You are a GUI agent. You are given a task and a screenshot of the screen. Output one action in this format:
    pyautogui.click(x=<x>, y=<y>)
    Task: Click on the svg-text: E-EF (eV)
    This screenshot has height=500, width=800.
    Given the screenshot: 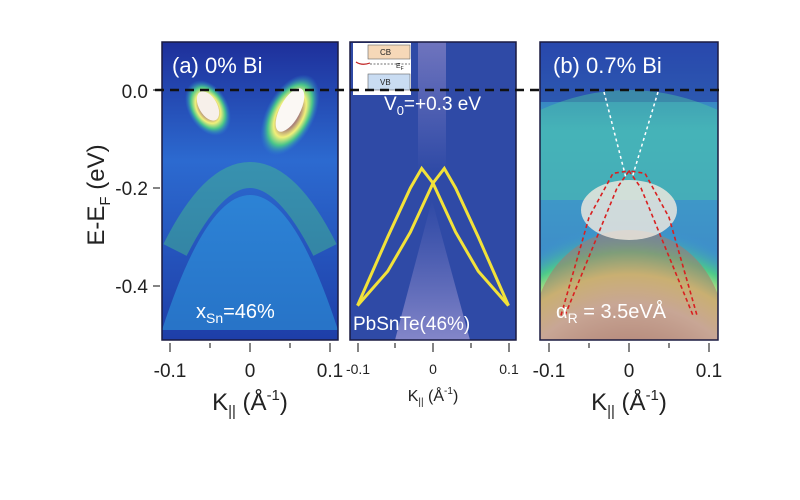 What is the action you would take?
    pyautogui.click(x=98, y=194)
    